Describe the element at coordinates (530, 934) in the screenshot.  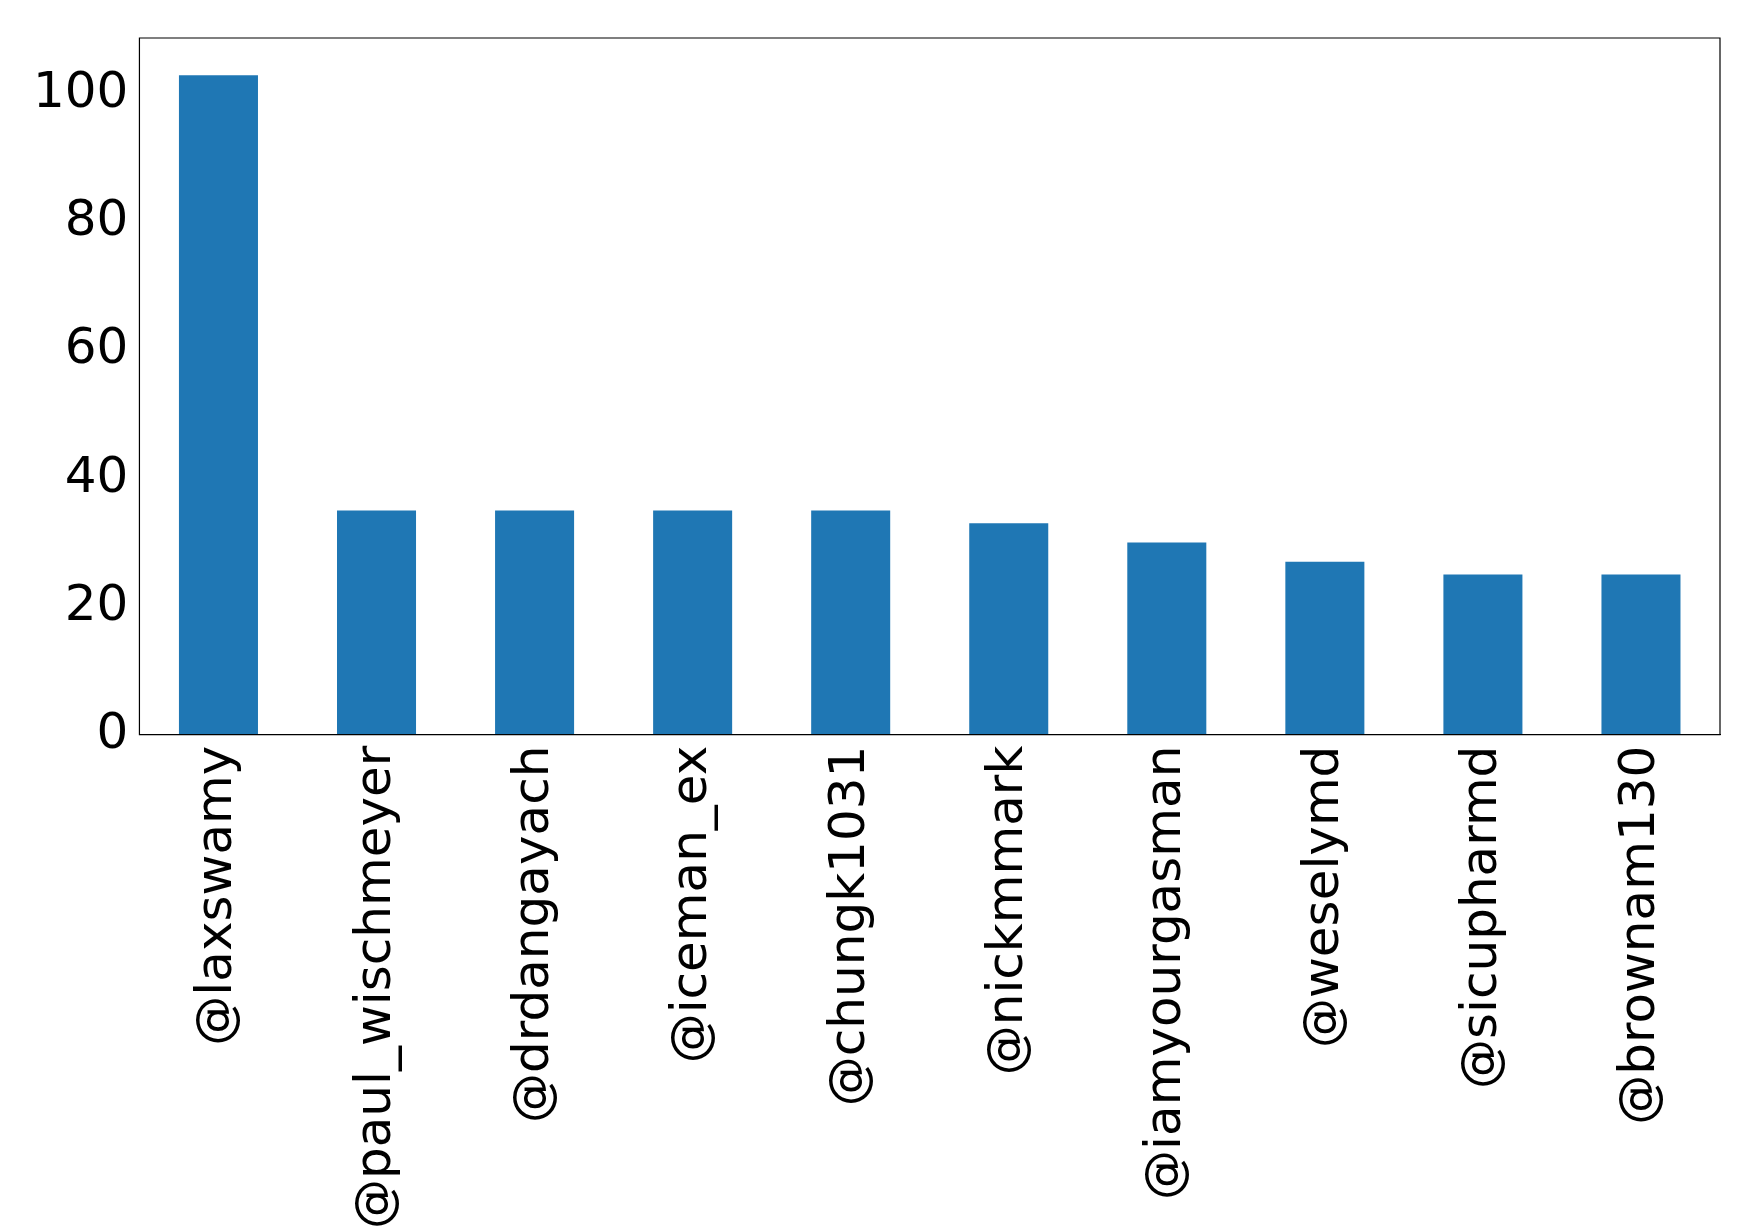
I see `x-tick-label: @drdangayach` at that location.